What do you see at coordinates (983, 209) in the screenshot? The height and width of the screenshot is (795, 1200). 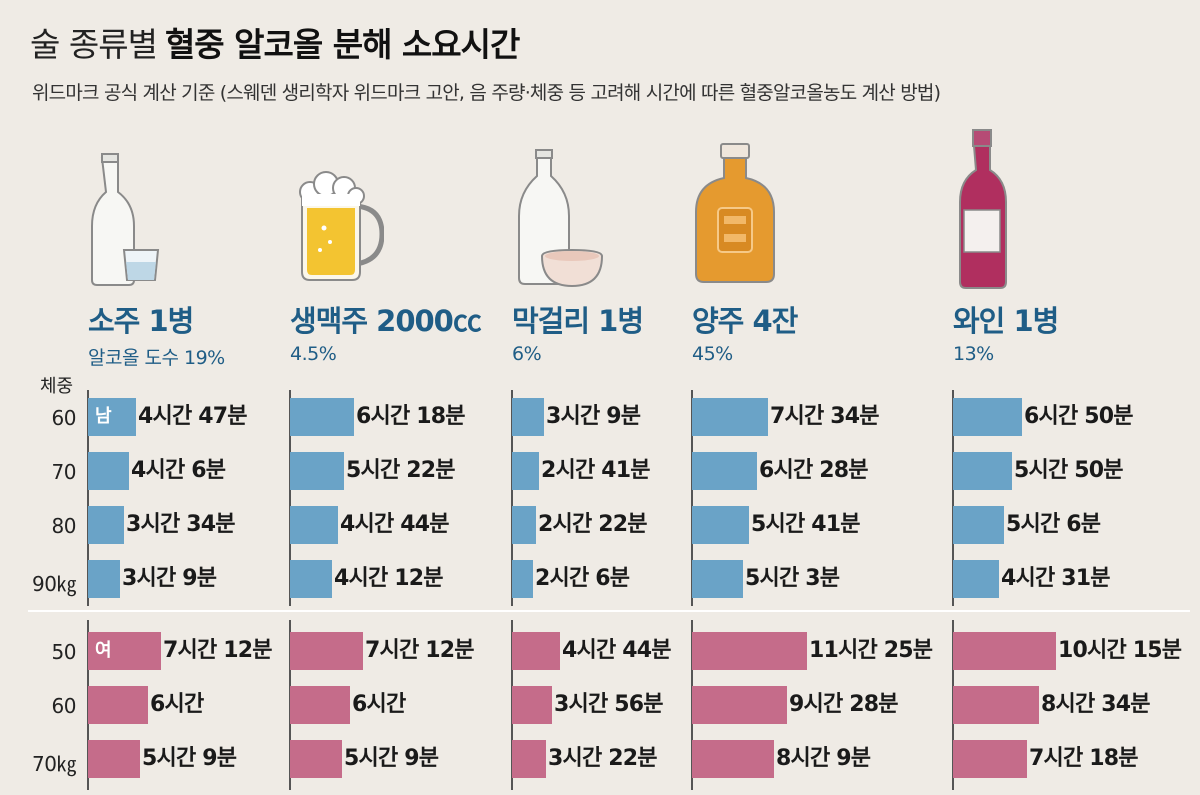 I see `wine-bottle-icon` at bounding box center [983, 209].